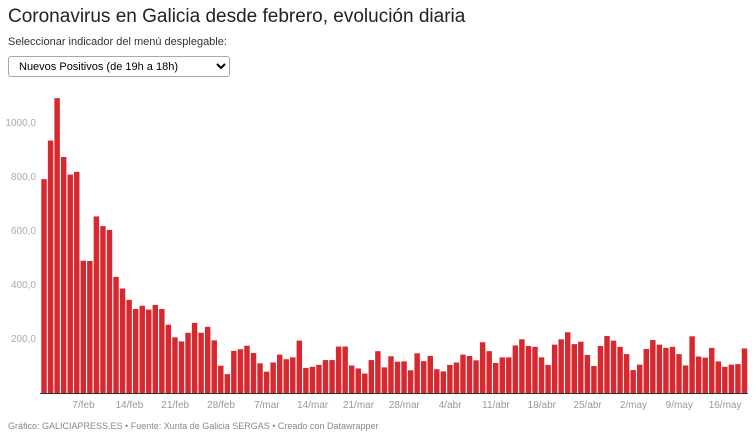 This screenshot has height=447, width=756. What do you see at coordinates (633, 405) in the screenshot?
I see `x-tick-label: 2/may` at bounding box center [633, 405].